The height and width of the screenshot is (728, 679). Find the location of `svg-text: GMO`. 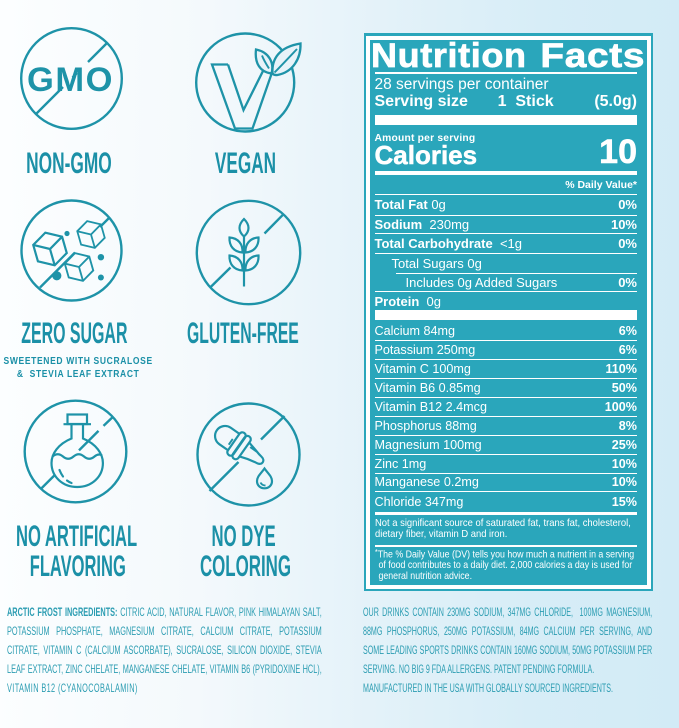

svg-text: GMO is located at coordinates (70, 80).